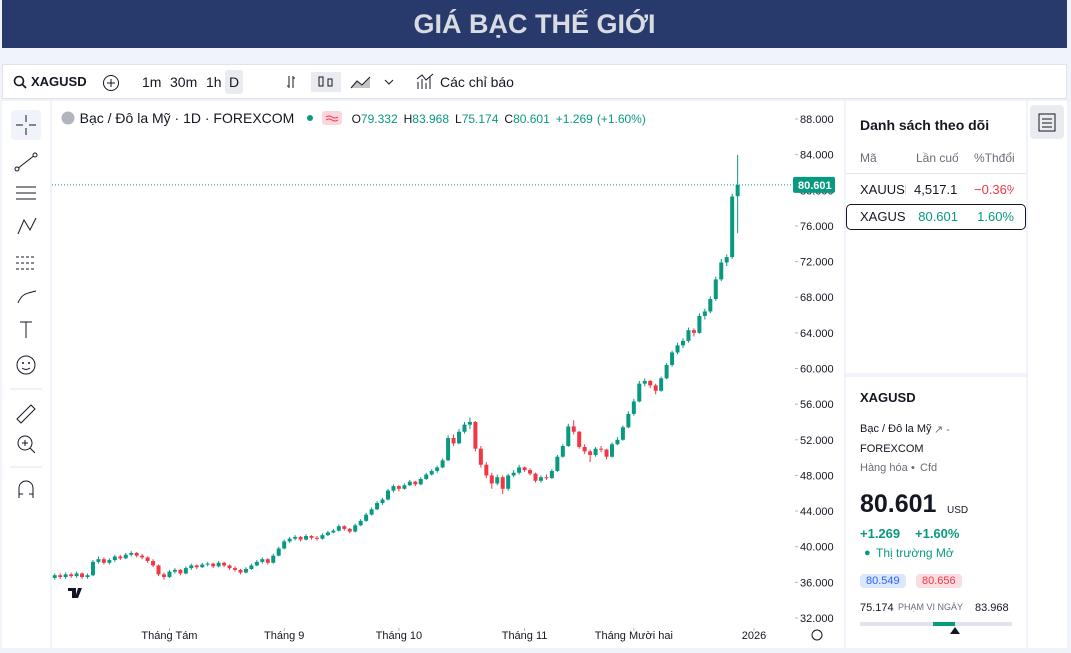 The width and height of the screenshot is (1071, 653). Describe the element at coordinates (152, 82) in the screenshot. I see `interval: 1m` at that location.